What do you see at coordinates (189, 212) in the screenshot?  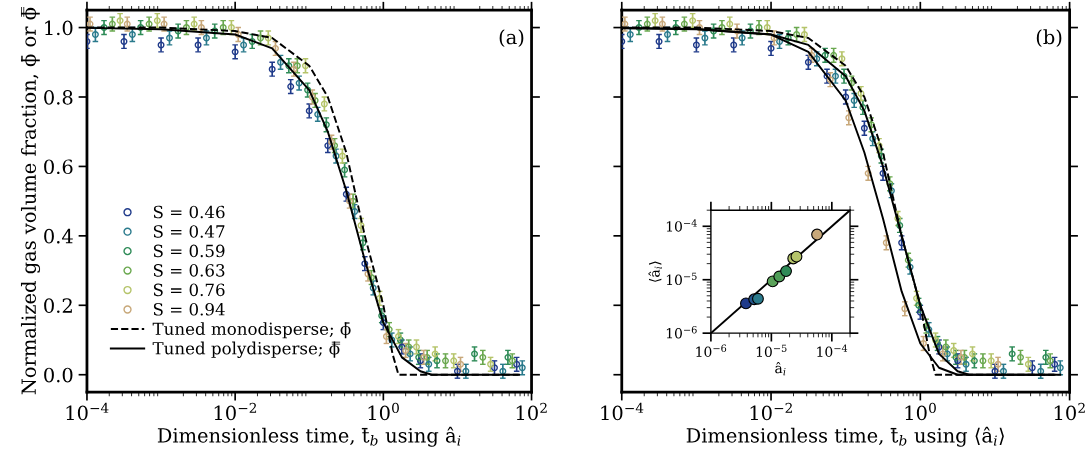 I see `legend-label: S = 0.46` at bounding box center [189, 212].